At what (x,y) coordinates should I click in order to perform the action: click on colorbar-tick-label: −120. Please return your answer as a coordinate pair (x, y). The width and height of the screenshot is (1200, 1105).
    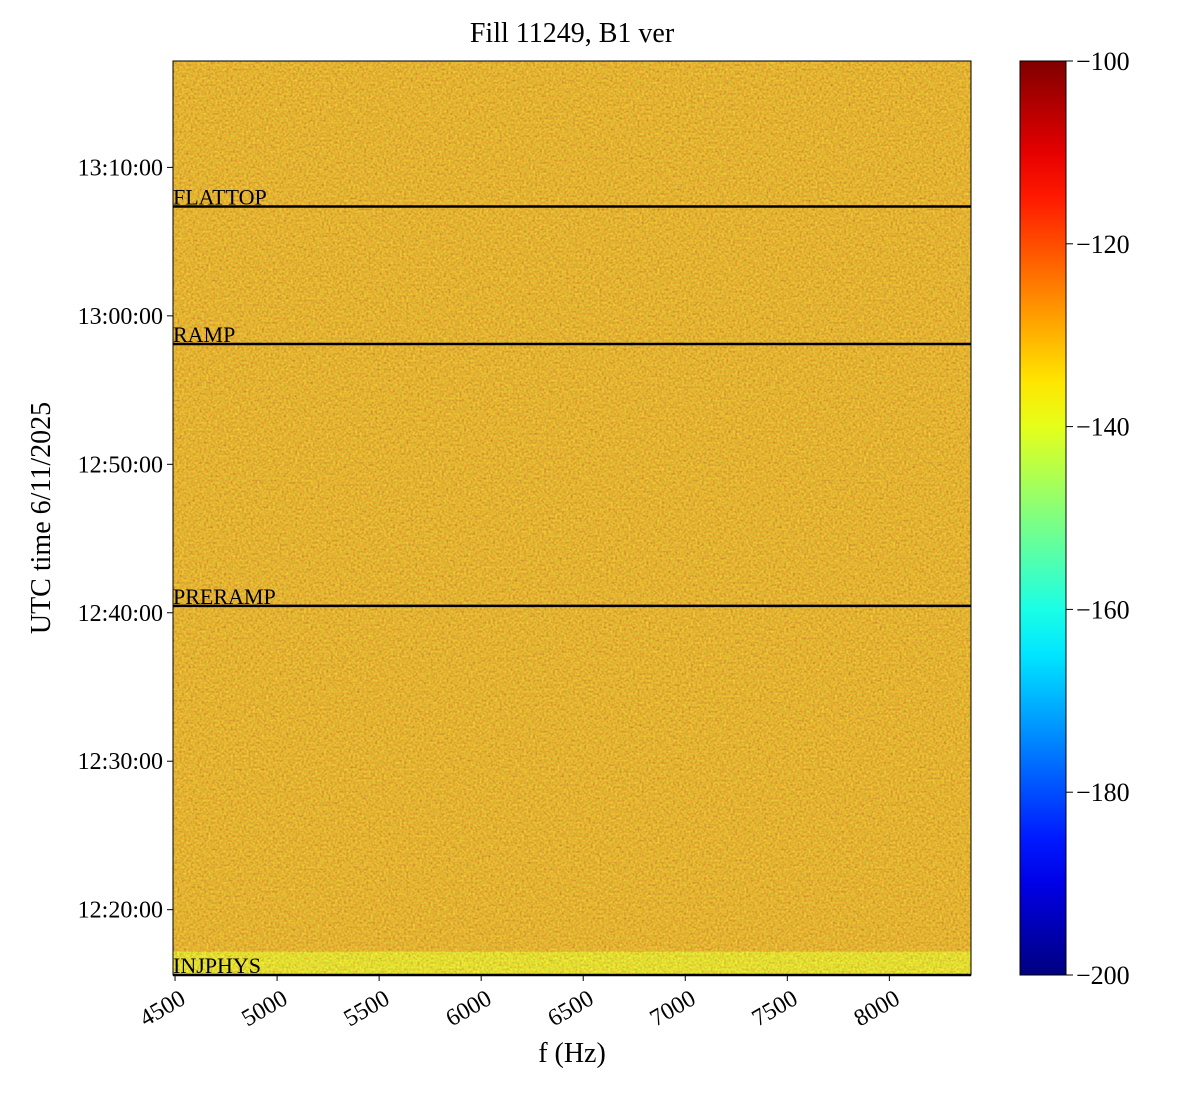
    Looking at the image, I should click on (1103, 244).